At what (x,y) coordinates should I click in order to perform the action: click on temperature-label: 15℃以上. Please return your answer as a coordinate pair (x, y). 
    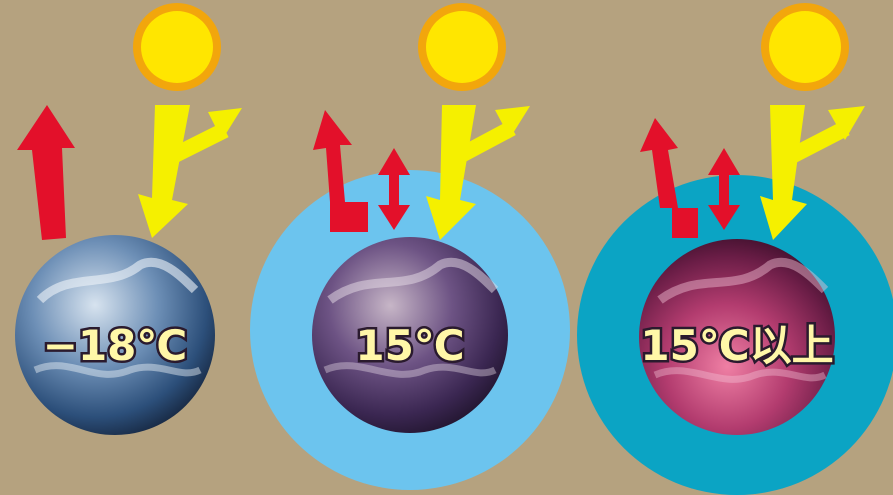
    Looking at the image, I should click on (736, 345).